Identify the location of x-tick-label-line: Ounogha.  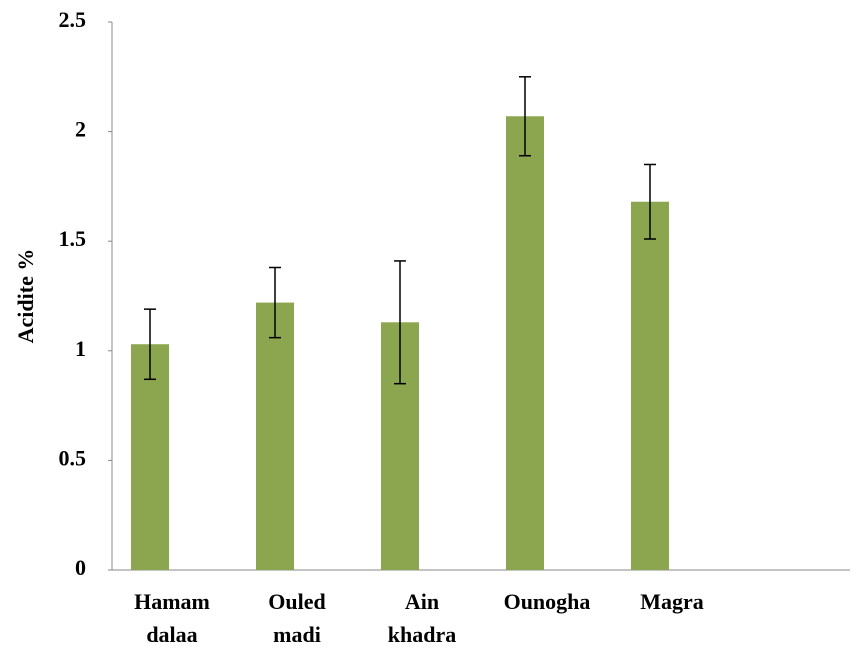
(547, 601).